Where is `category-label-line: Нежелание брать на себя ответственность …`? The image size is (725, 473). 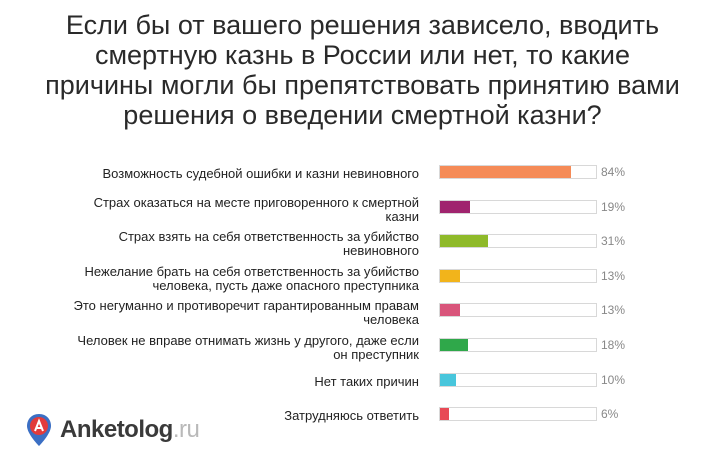
category-label-line: Нежелание брать на себя ответственность … is located at coordinates (251, 271).